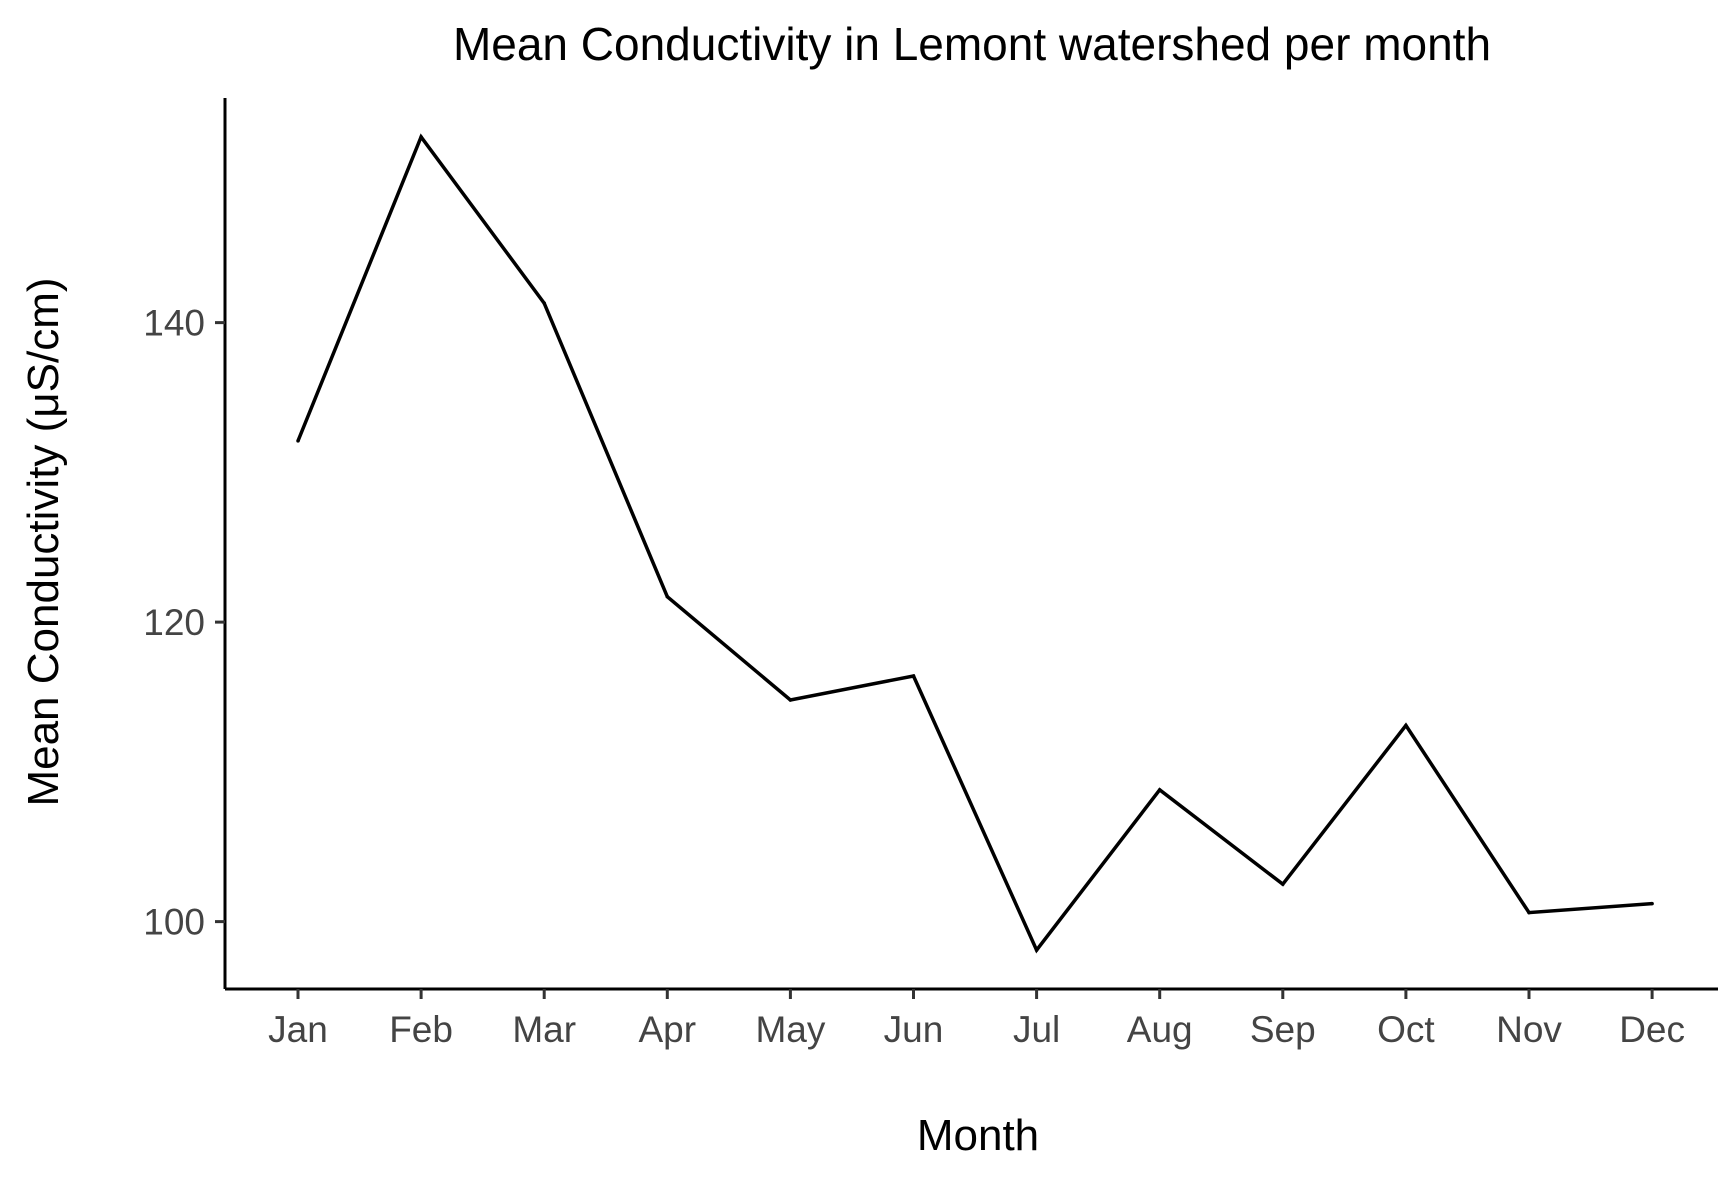 The width and height of the screenshot is (1736, 1181). I want to click on x-tick-label: Aug, so click(1160, 1029).